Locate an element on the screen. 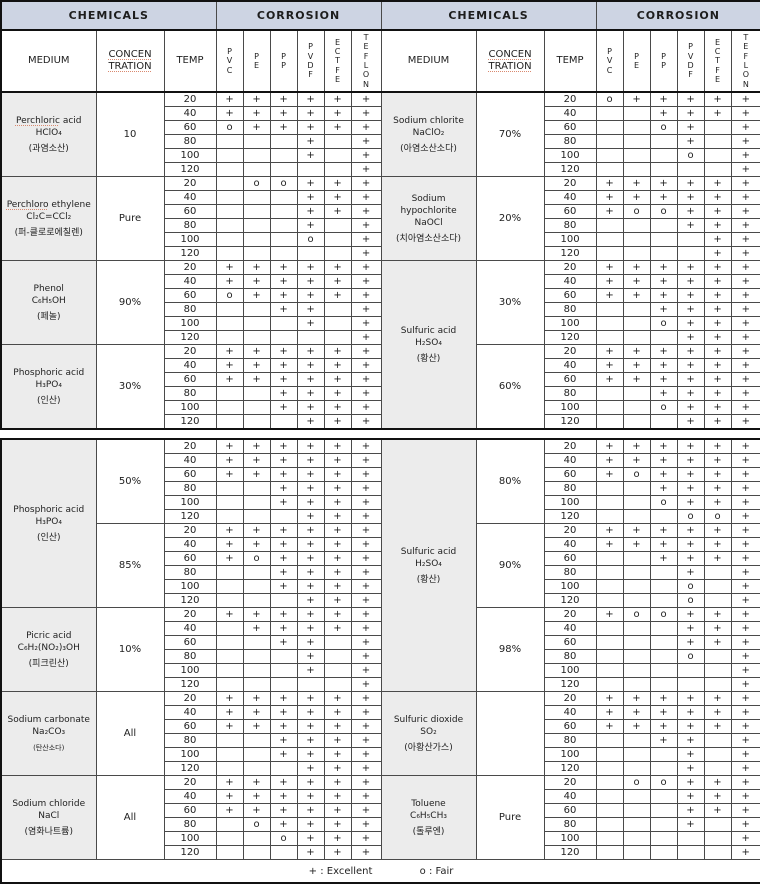 The image size is (760, 884). medium-formula: NaCl is located at coordinates (49, 815).